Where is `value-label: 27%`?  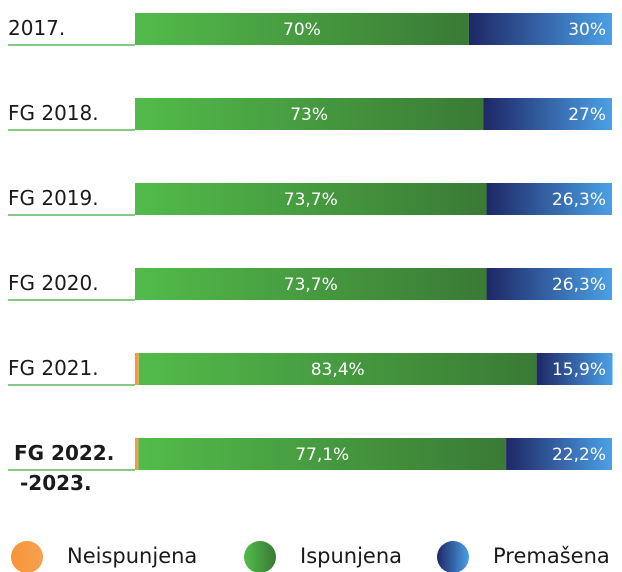 value-label: 27% is located at coordinates (587, 115).